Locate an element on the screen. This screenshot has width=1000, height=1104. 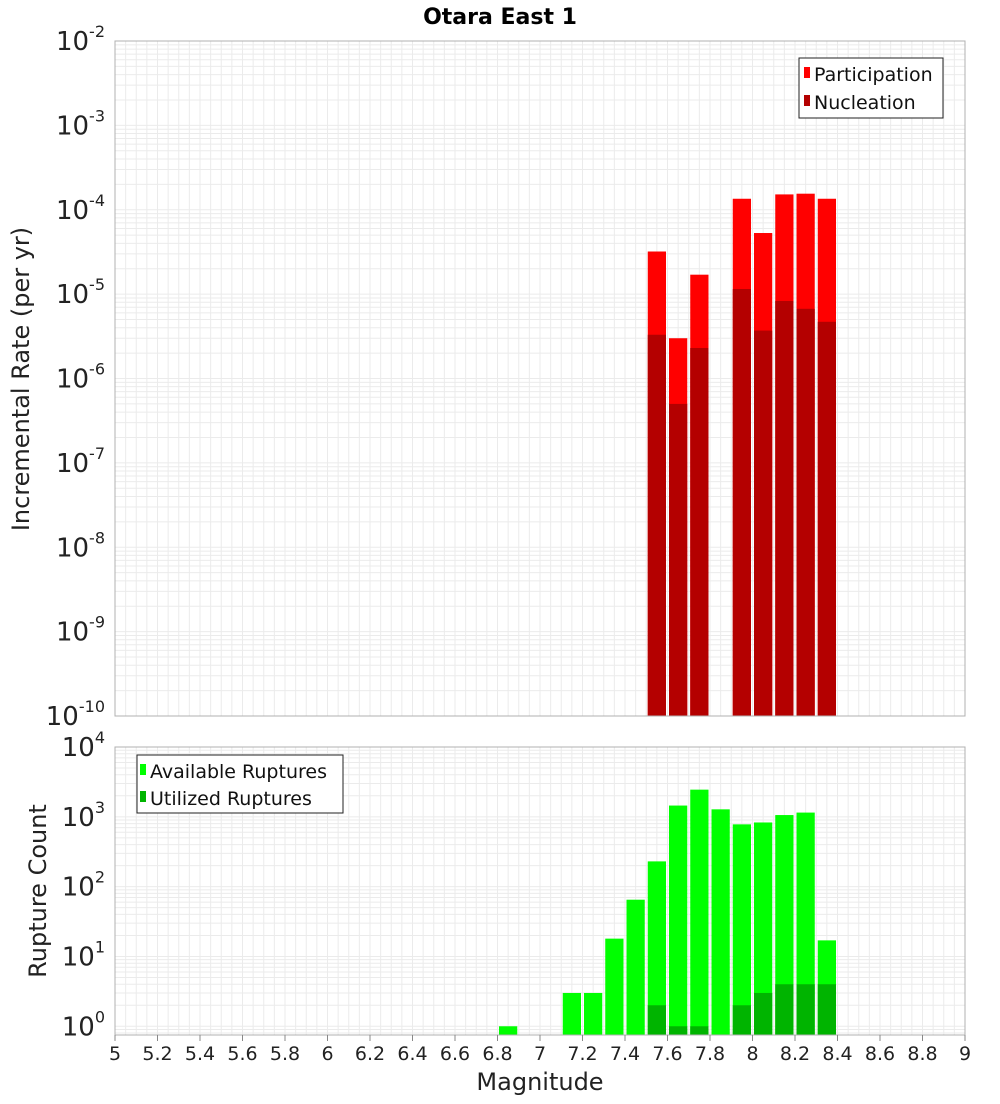
chart-title: Otara East 1 is located at coordinates (500, 17).